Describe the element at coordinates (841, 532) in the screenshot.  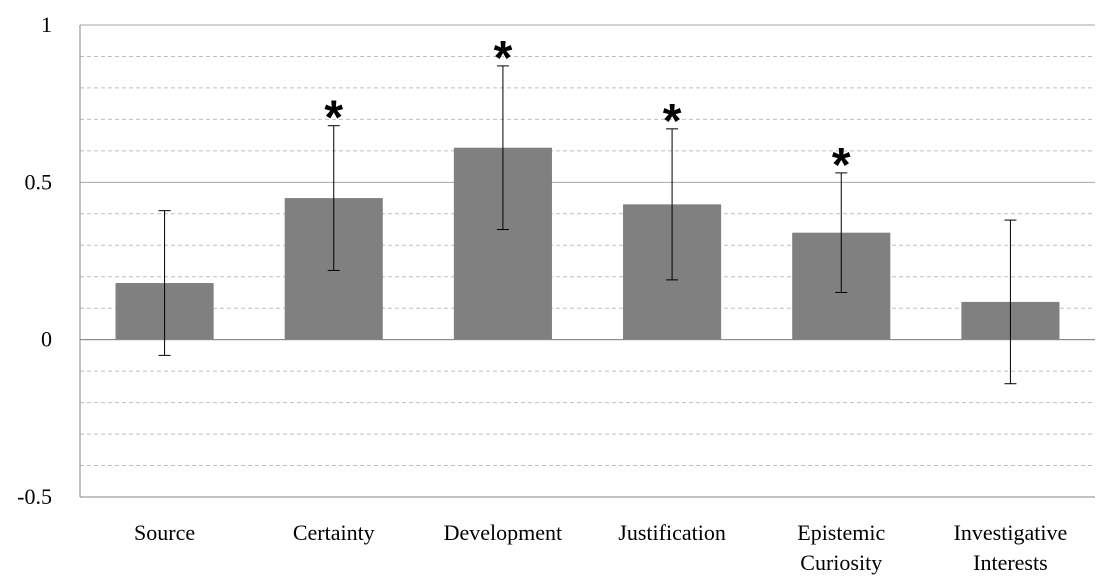
I see `x-category-label-line: Epistemic` at that location.